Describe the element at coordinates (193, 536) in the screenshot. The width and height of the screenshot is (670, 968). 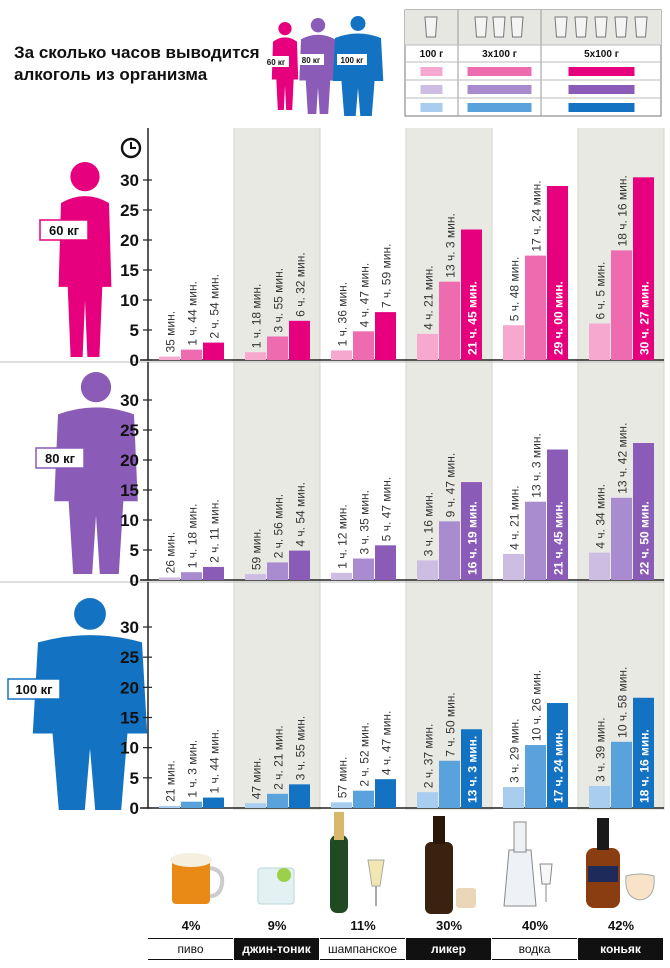
I see `bar-label: 1 ч. 18 мин.` at that location.